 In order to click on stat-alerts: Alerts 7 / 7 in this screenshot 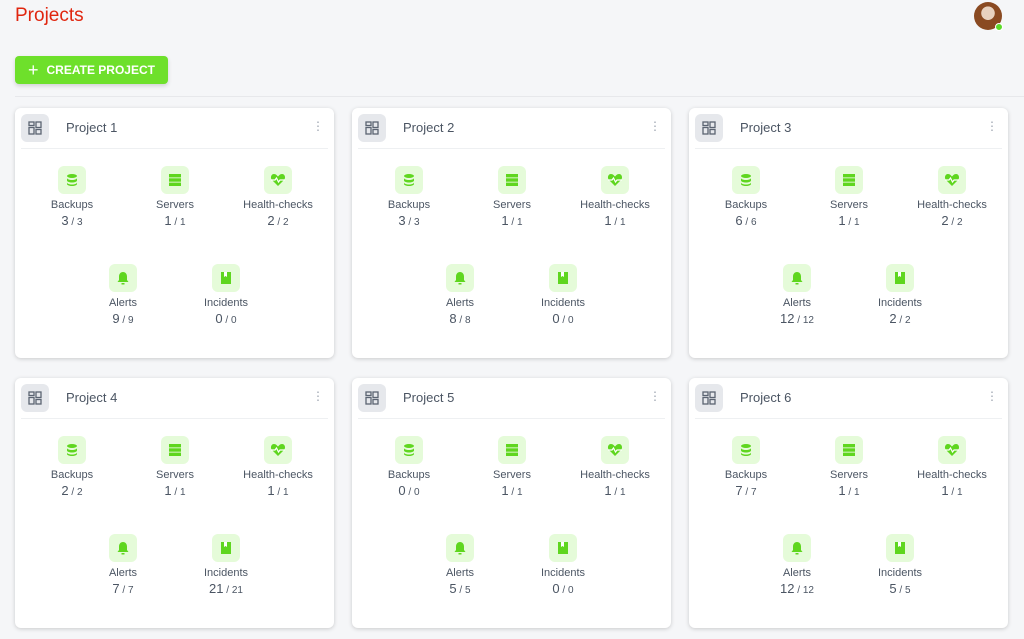, I will do `click(123, 565)`.